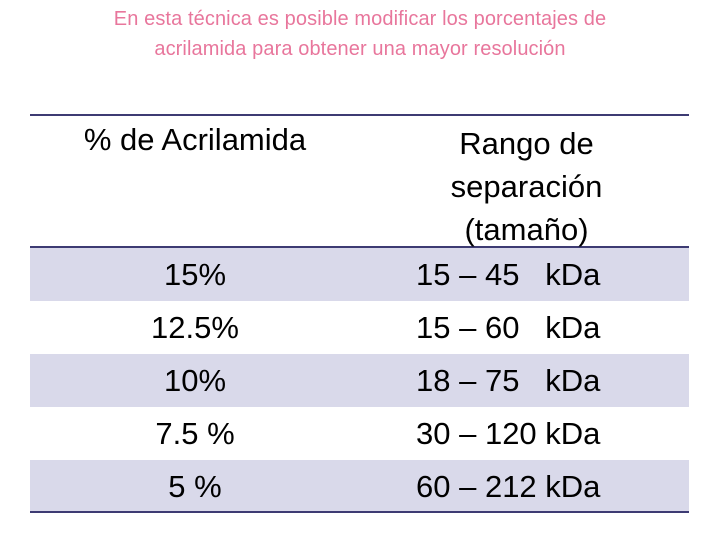 This screenshot has width=720, height=540. I want to click on rango-cell: 30 – 120 kDa, so click(508, 433).